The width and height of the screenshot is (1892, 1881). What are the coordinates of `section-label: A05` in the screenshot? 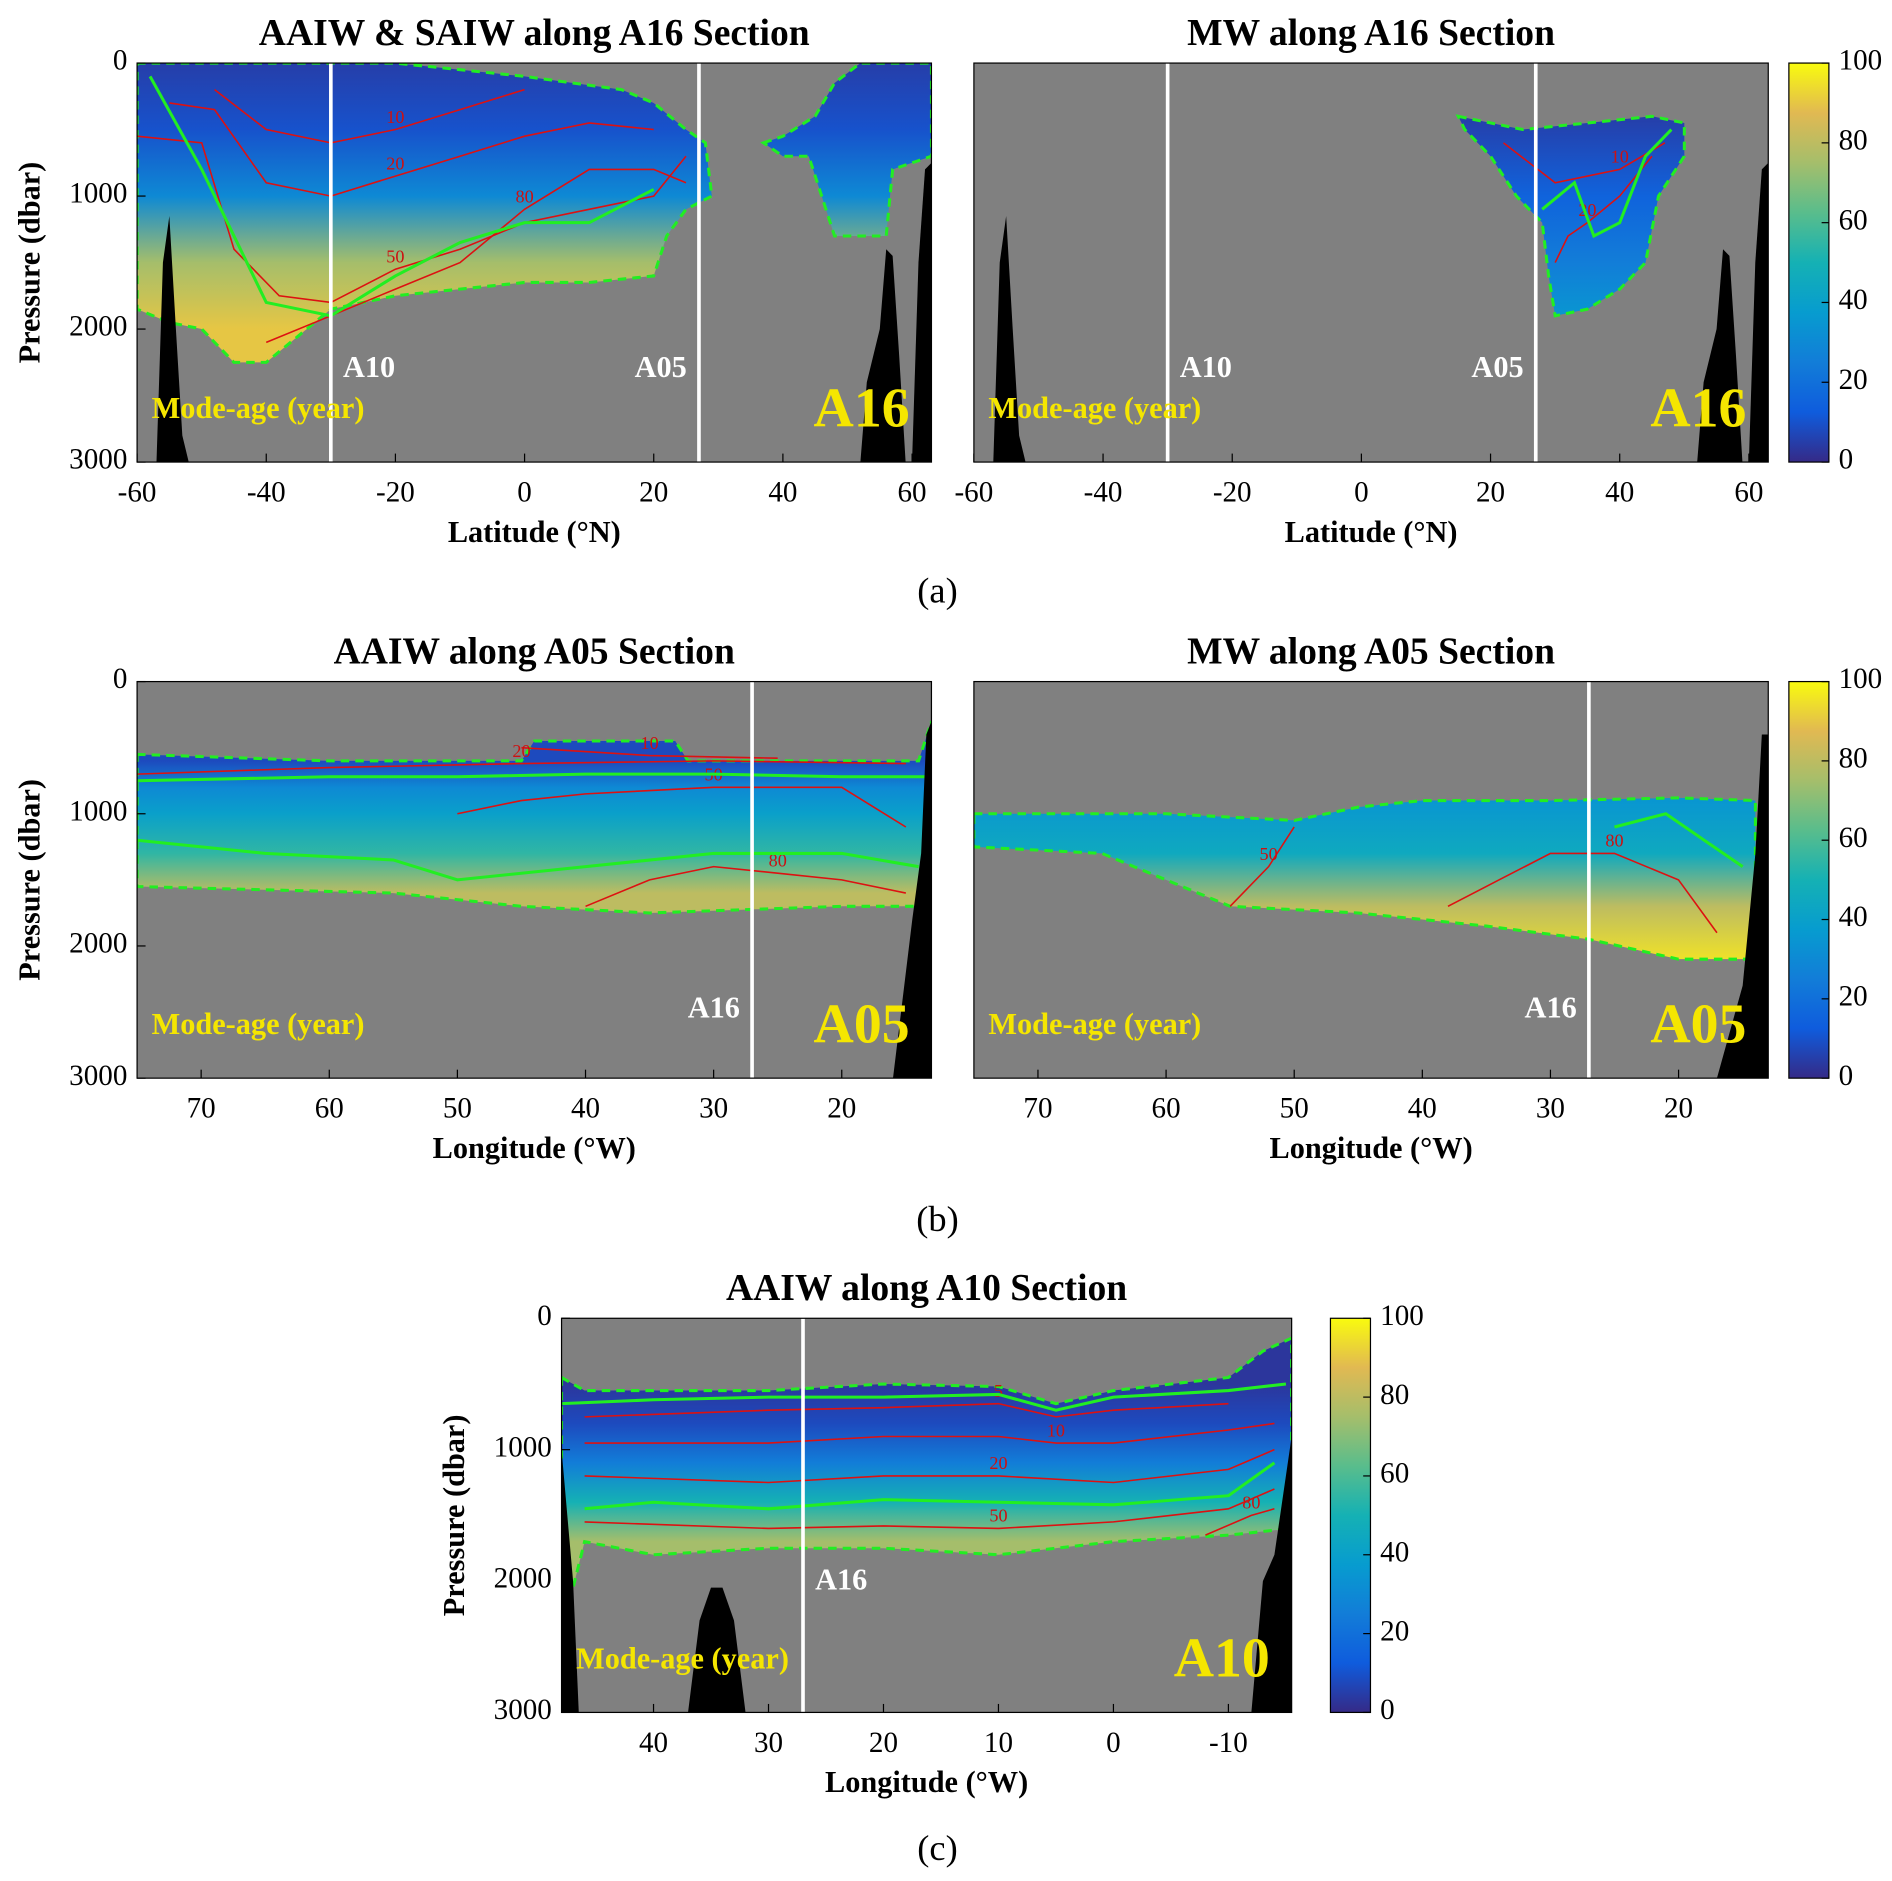 It's located at (862, 1024).